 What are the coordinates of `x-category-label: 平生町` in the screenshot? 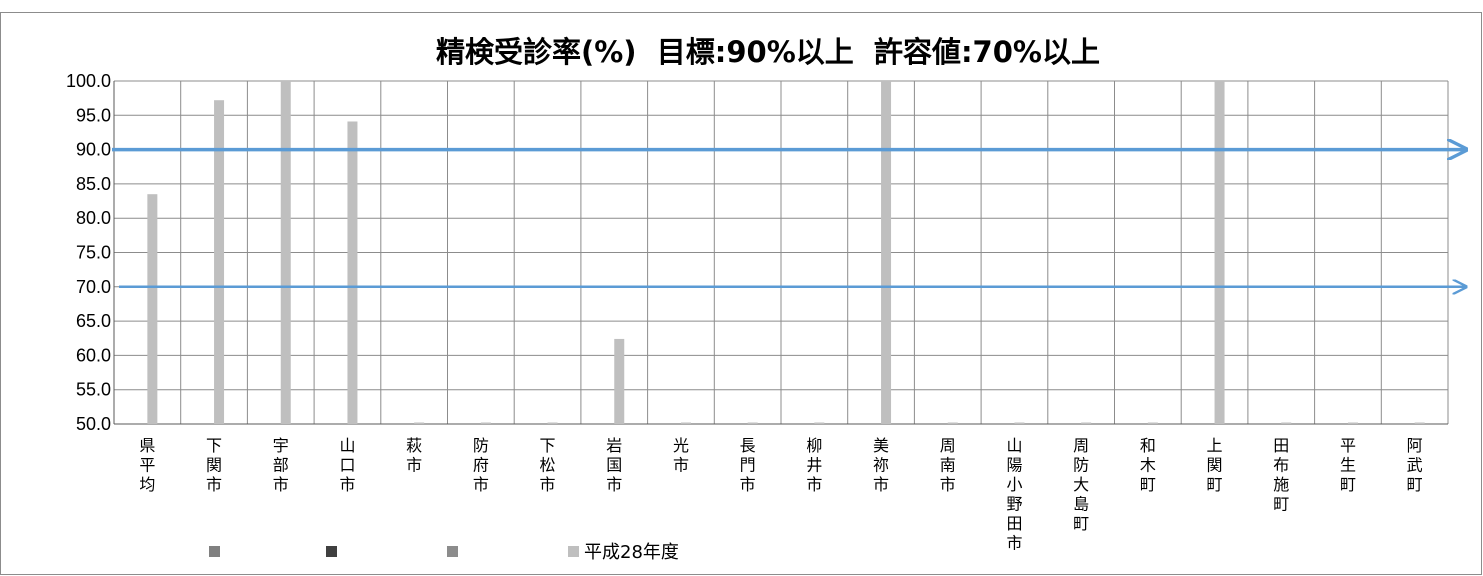 It's located at (1348, 465).